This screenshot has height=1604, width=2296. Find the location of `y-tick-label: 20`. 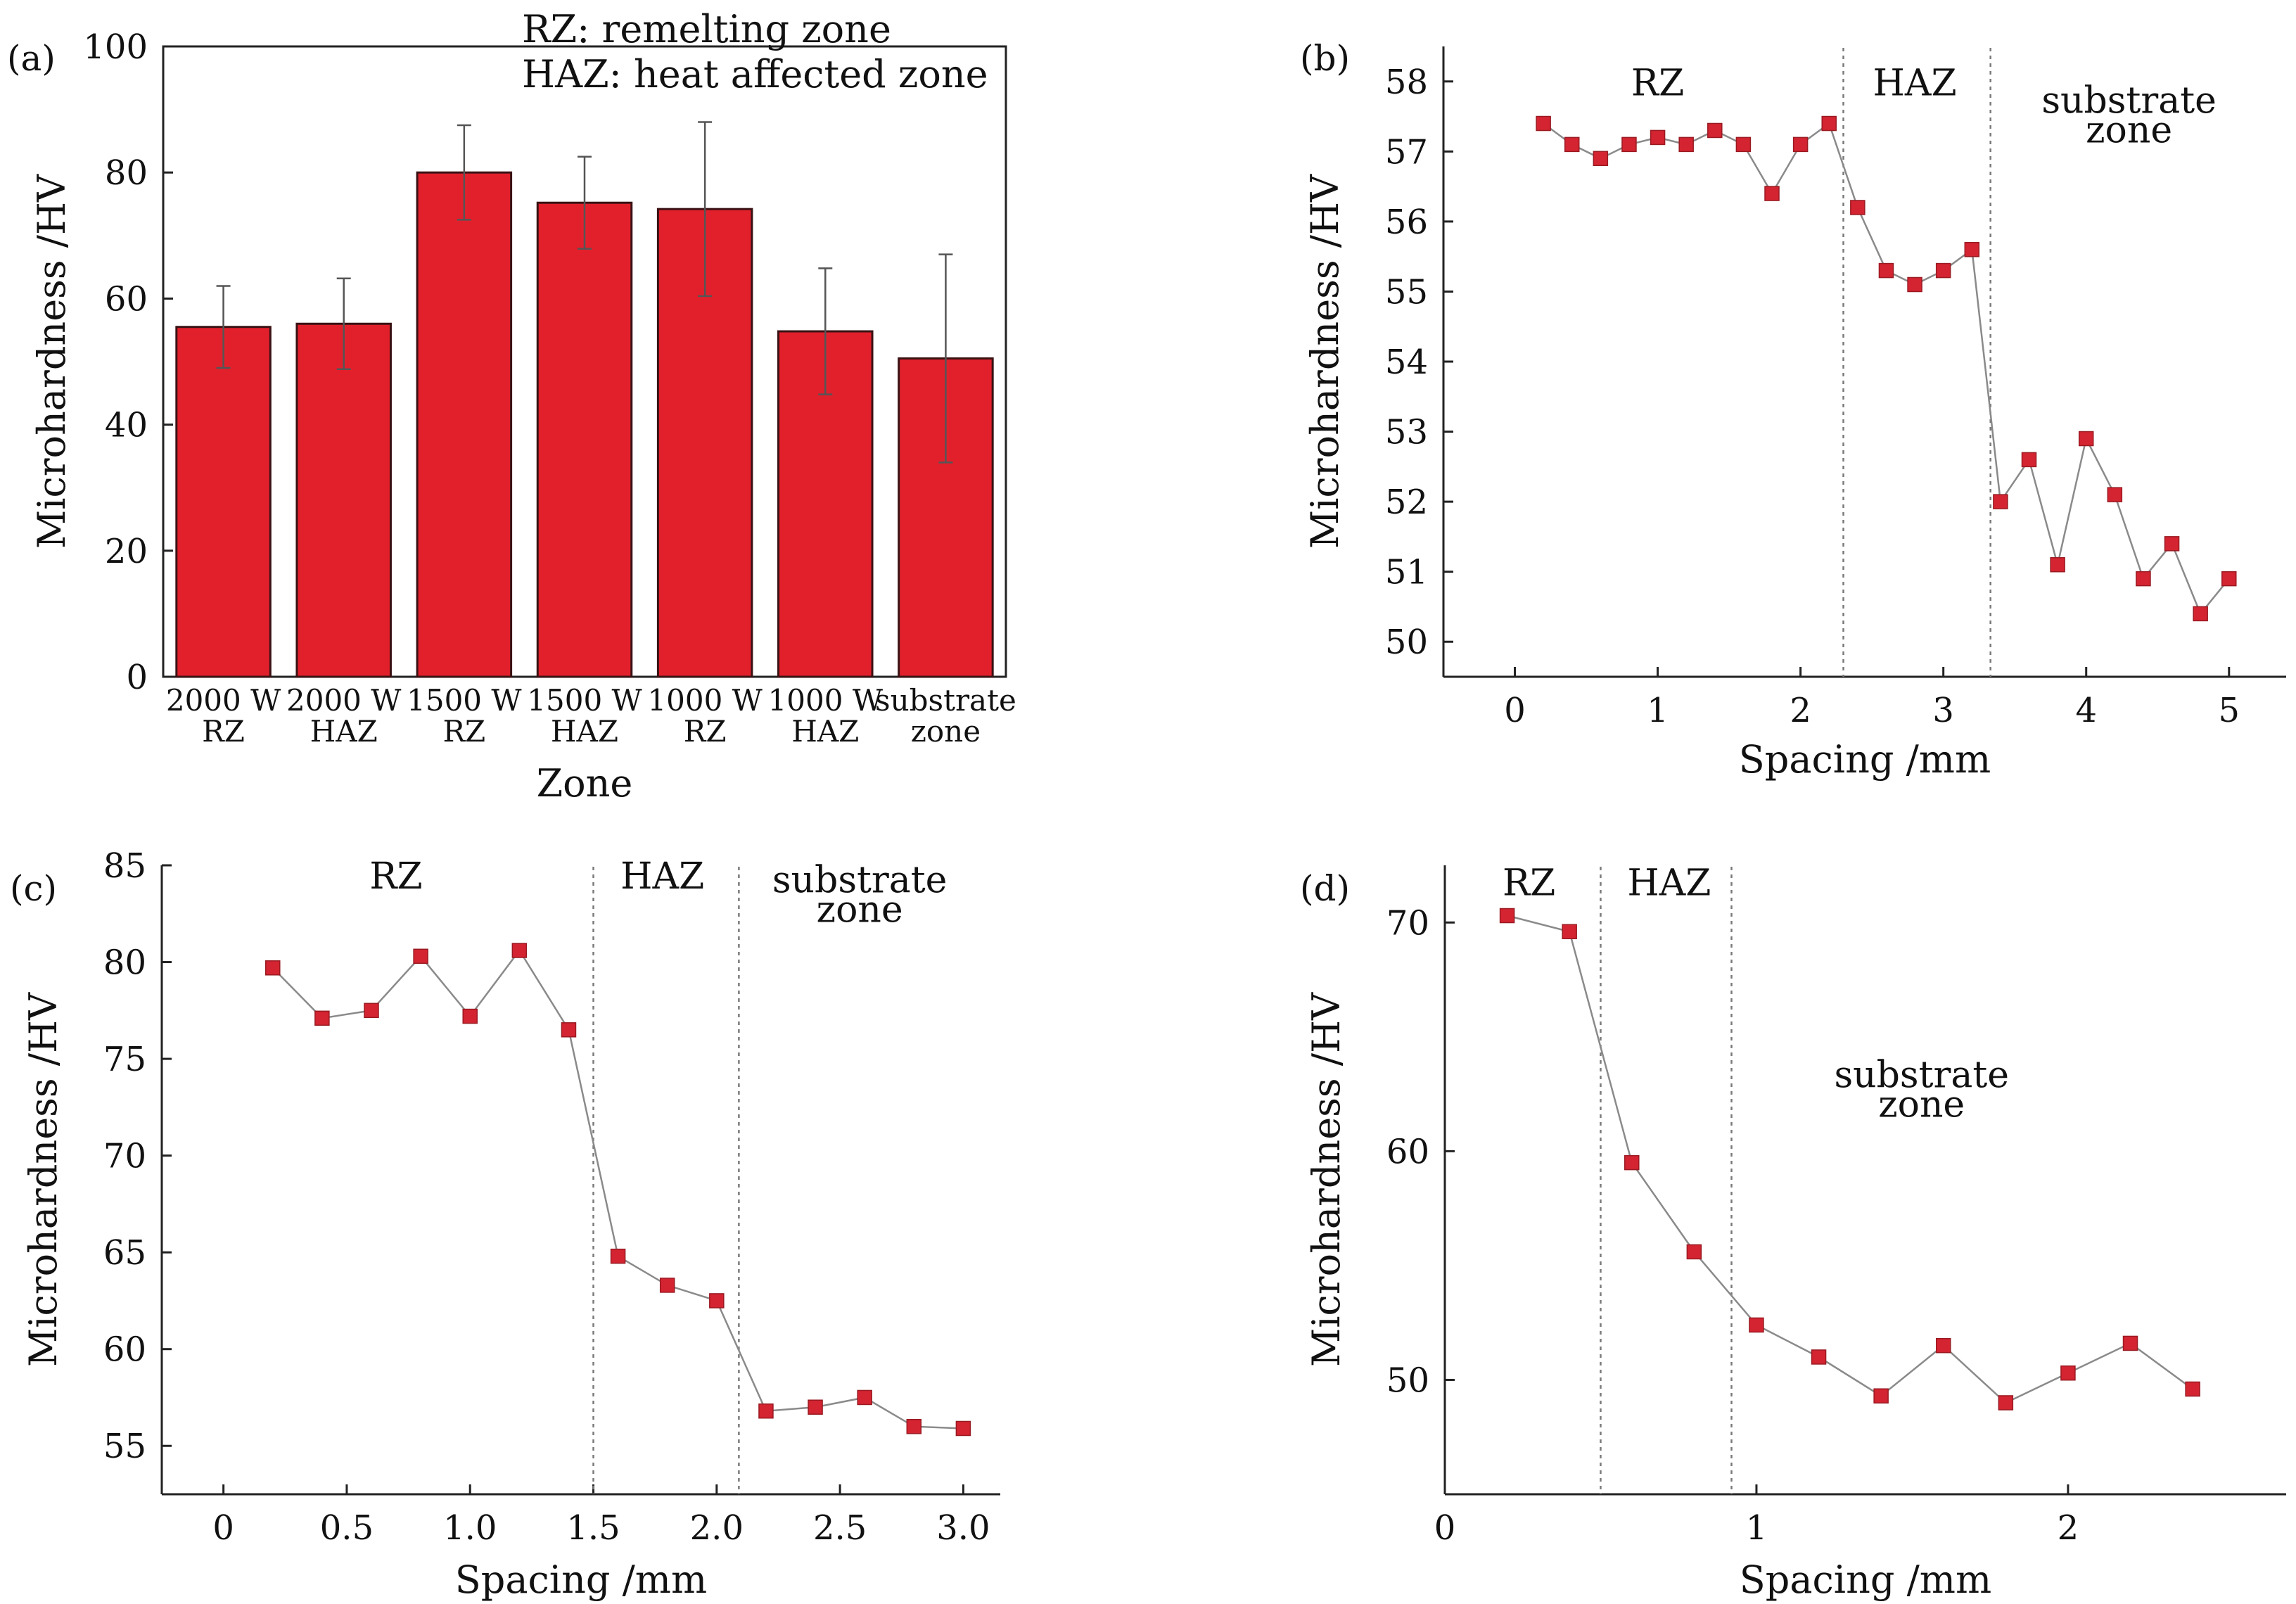

y-tick-label: 20 is located at coordinates (127, 551).